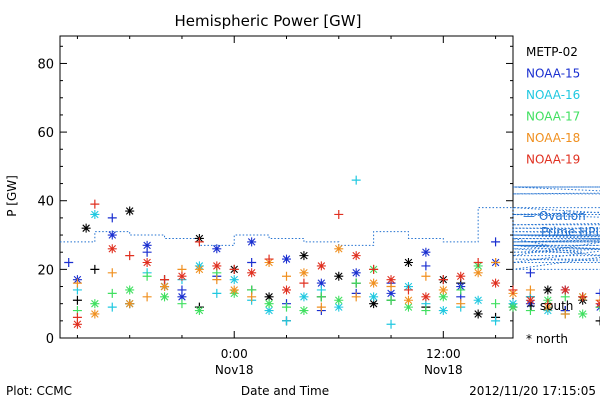  What do you see at coordinates (553, 138) in the screenshot?
I see `legend-entry: NOAA-18` at bounding box center [553, 138].